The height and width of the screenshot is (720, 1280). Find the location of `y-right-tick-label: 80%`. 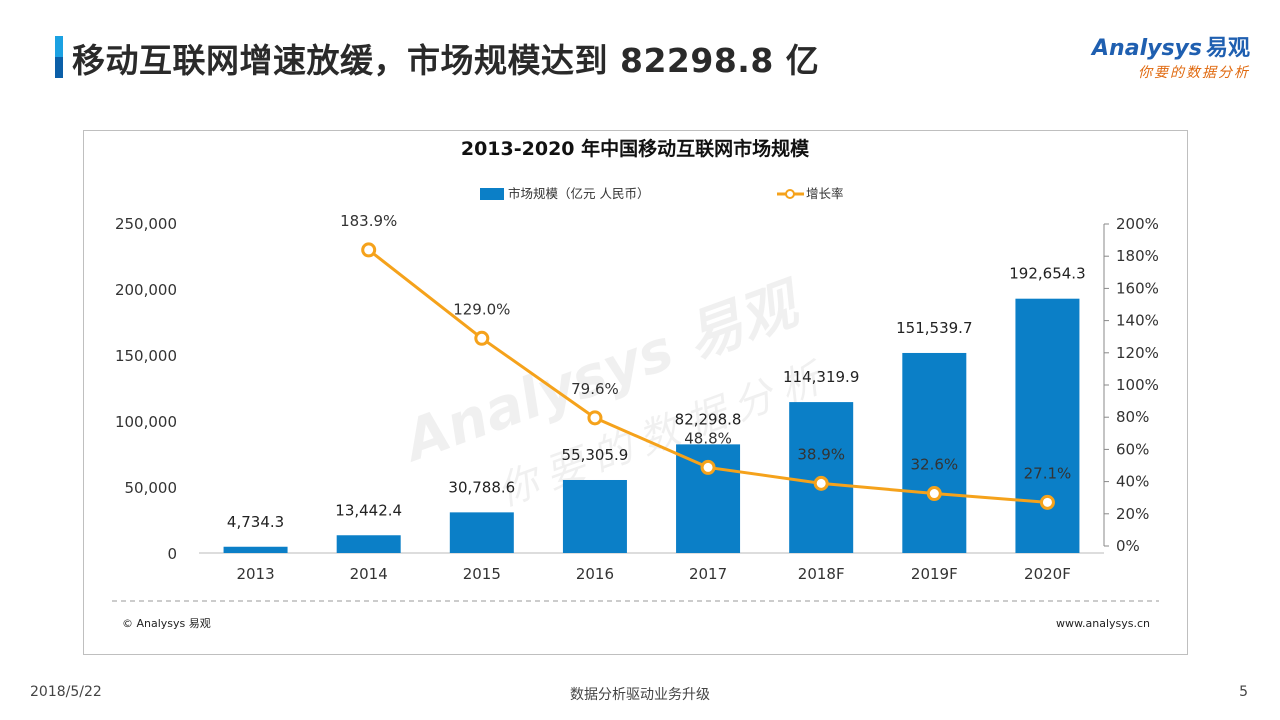

y-right-tick-label: 80% is located at coordinates (1132, 417).